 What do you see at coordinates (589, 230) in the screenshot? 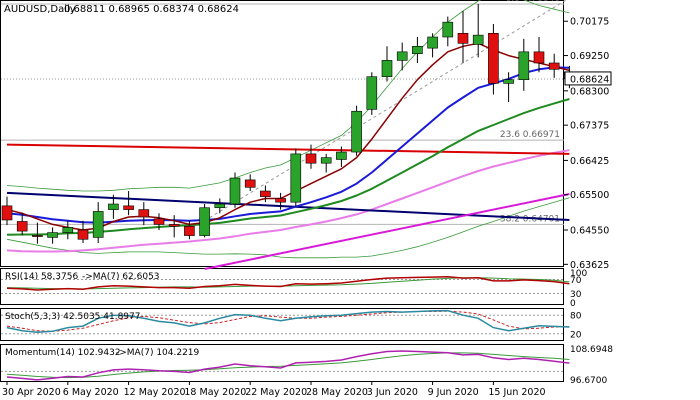
I see `y-tick-label: 0.64550` at bounding box center [589, 230].